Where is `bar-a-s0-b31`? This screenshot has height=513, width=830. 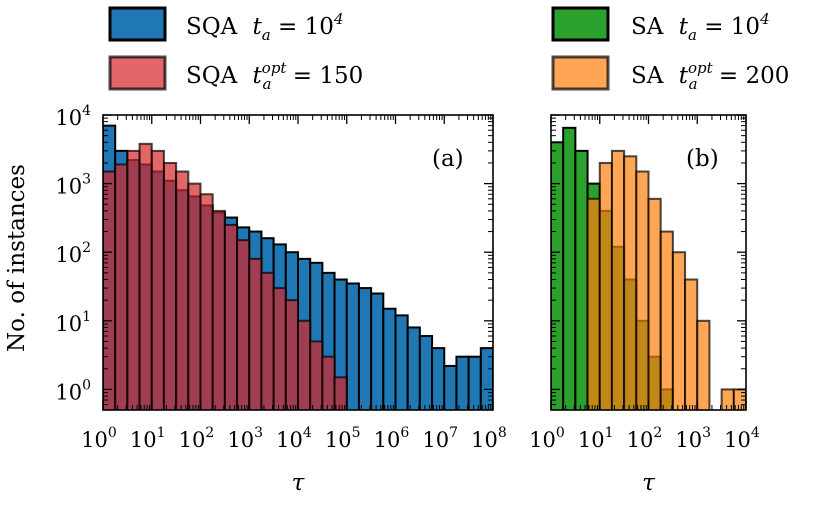 bar-a-s0-b31 is located at coordinates (486, 378).